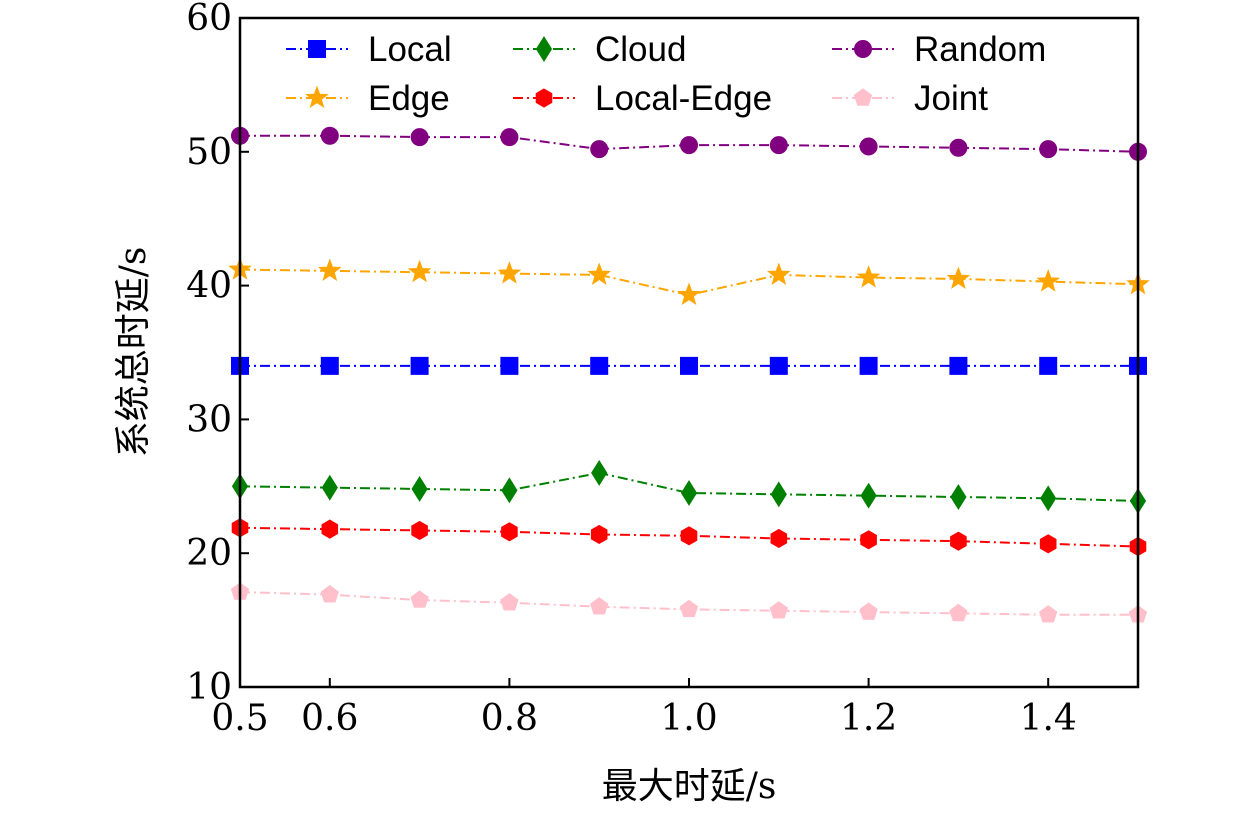 This screenshot has width=1260, height=813. What do you see at coordinates (980, 49) in the screenshot?
I see `legend-label-random: Random` at bounding box center [980, 49].